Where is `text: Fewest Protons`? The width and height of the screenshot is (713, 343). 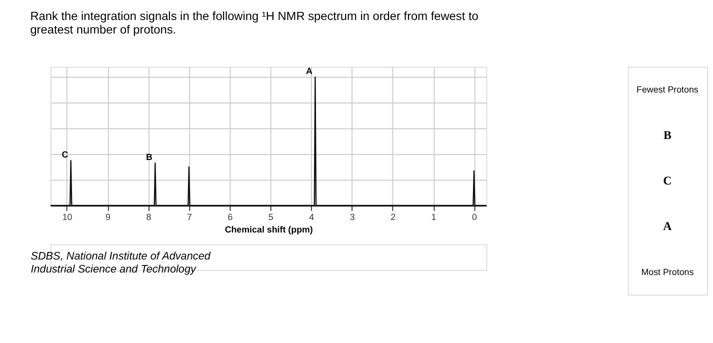 text: Fewest Protons is located at coordinates (667, 89).